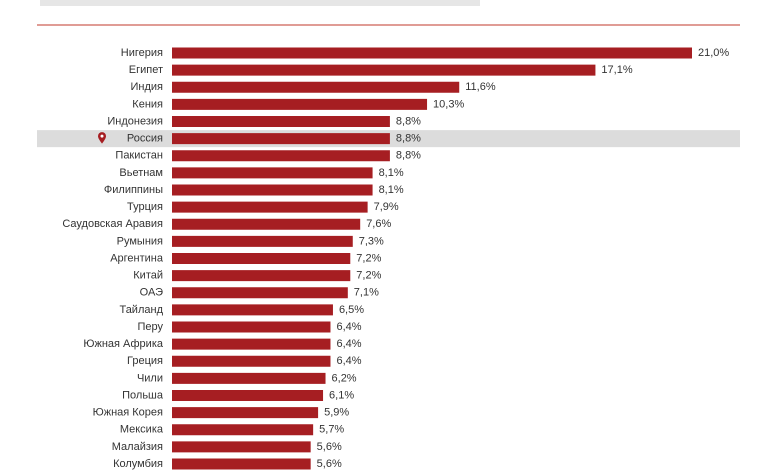  What do you see at coordinates (616, 70) in the screenshot?
I see `value-label: 17,1%` at bounding box center [616, 70].